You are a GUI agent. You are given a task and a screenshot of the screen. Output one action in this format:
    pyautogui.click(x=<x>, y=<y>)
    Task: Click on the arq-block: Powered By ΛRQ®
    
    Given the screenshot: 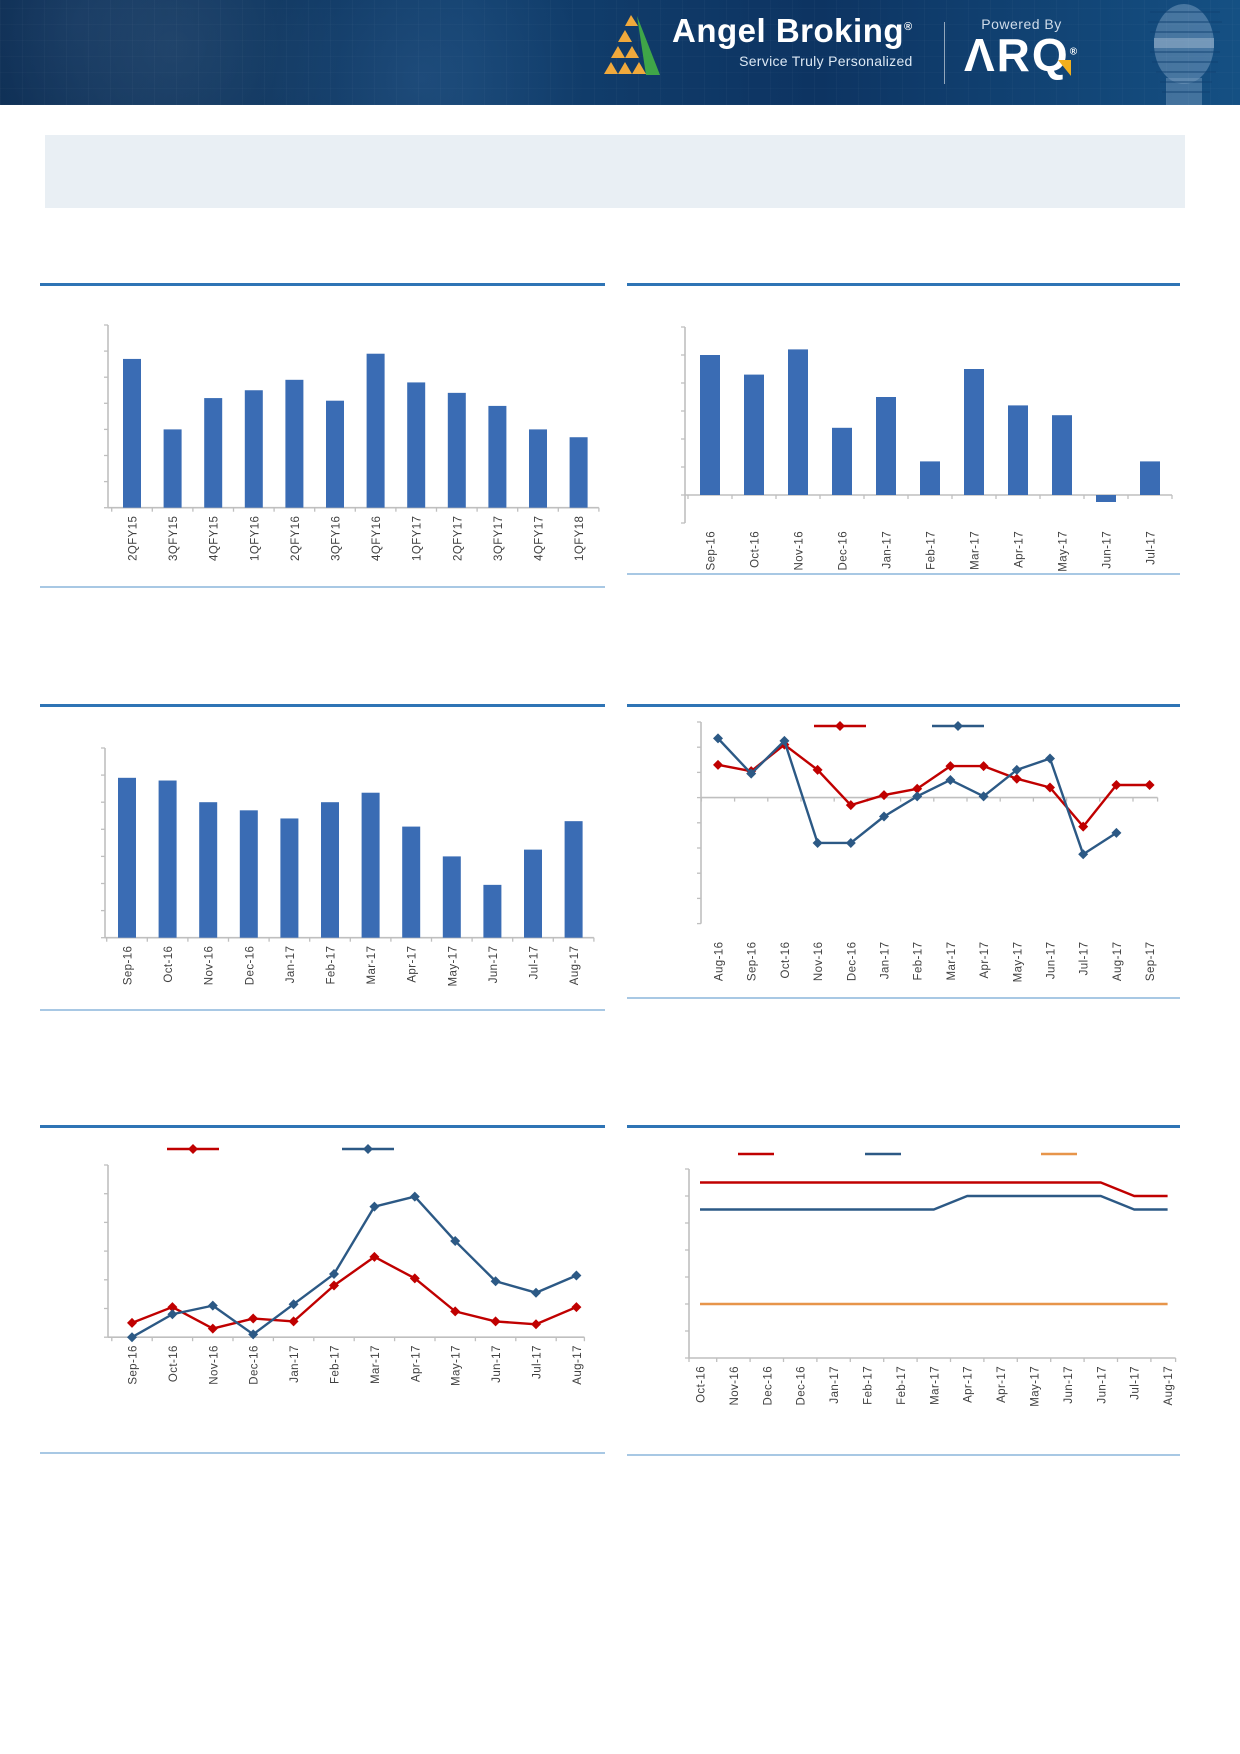 What is the action you would take?
    pyautogui.click(x=1021, y=47)
    